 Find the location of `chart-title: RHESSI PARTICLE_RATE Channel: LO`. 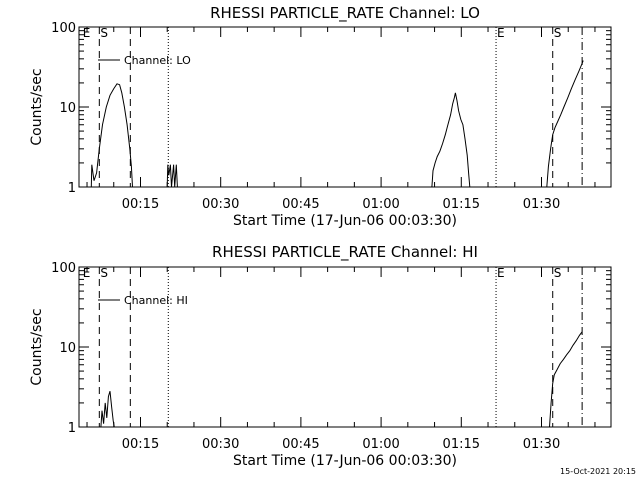

chart-title: RHESSI PARTICLE_RATE Channel: LO is located at coordinates (345, 13).